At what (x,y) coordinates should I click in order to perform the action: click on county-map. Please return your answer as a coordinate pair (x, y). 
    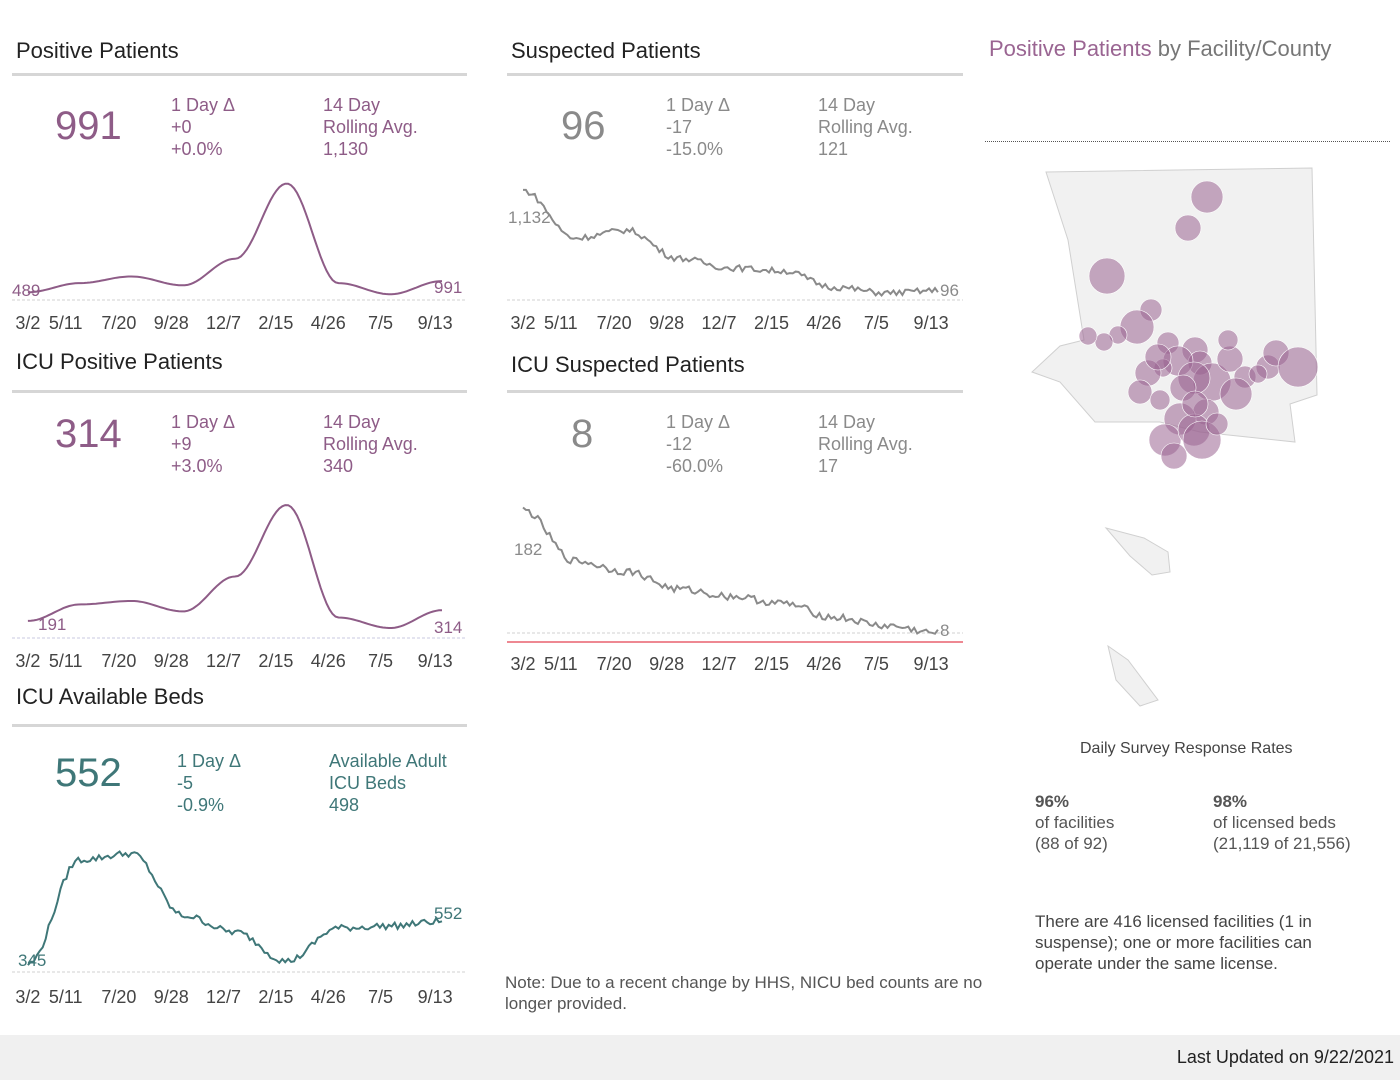
    Looking at the image, I should click on (1185, 440).